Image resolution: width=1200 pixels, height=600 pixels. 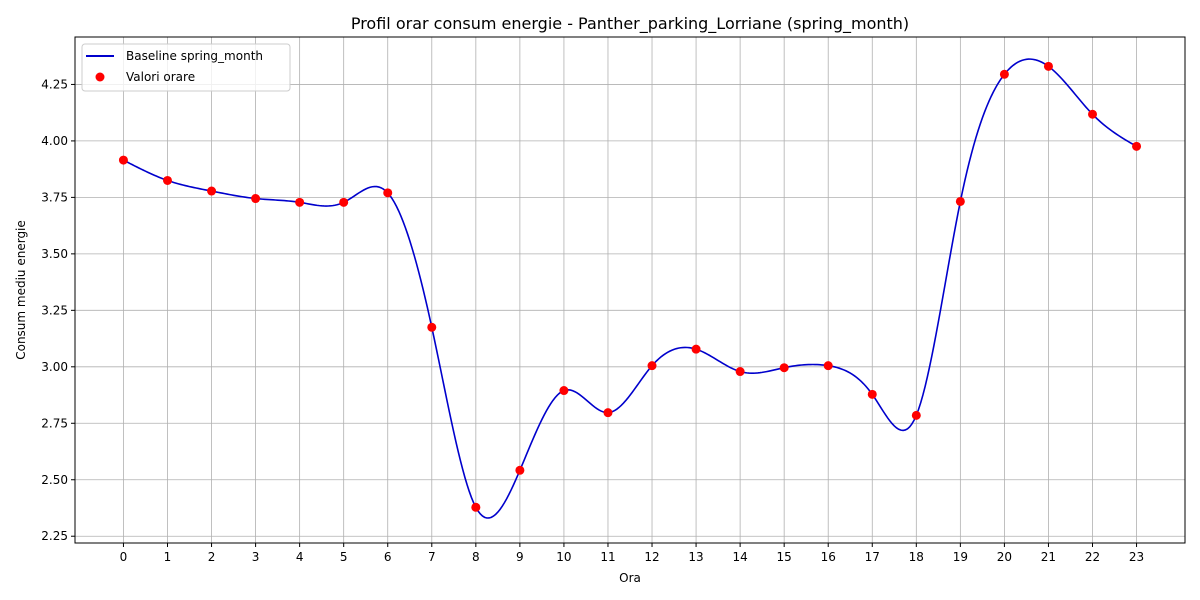 What do you see at coordinates (784, 557) in the screenshot?
I see `x-tick-label: 15` at bounding box center [784, 557].